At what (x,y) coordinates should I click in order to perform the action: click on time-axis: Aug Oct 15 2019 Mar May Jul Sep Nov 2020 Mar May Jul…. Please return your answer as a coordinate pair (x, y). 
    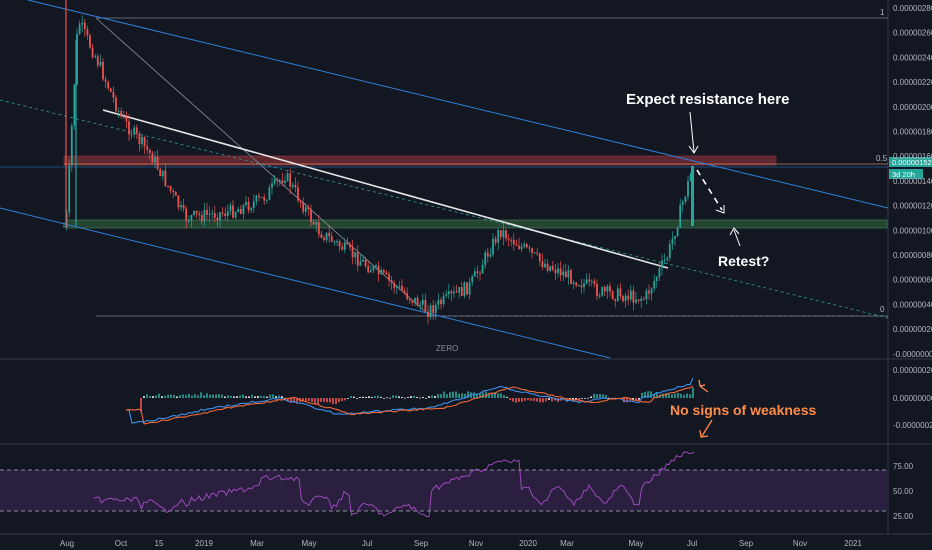
    Looking at the image, I should click on (461, 543).